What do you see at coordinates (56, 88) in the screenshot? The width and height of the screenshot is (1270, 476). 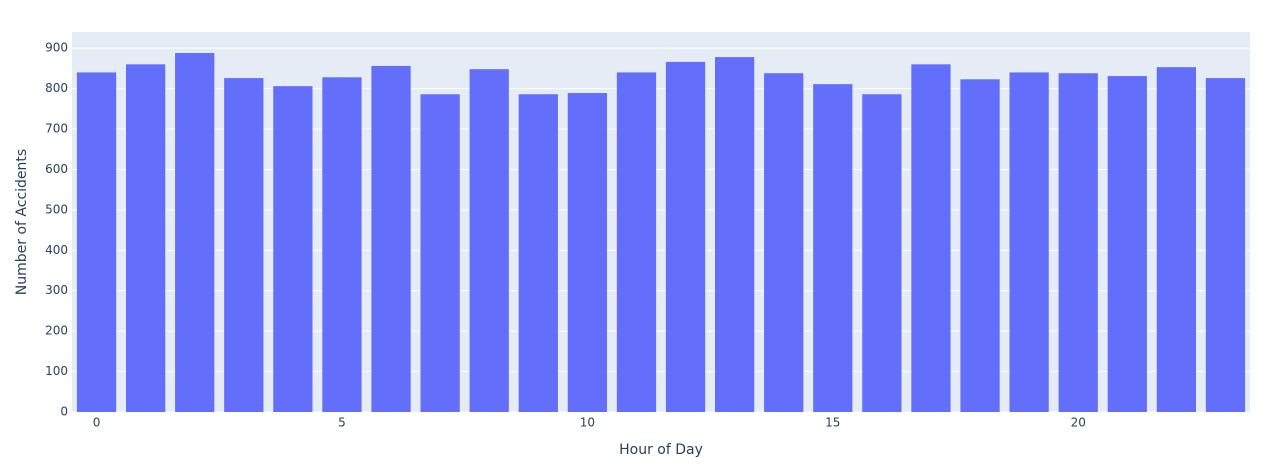 I see `y-tick-label: 800` at bounding box center [56, 88].